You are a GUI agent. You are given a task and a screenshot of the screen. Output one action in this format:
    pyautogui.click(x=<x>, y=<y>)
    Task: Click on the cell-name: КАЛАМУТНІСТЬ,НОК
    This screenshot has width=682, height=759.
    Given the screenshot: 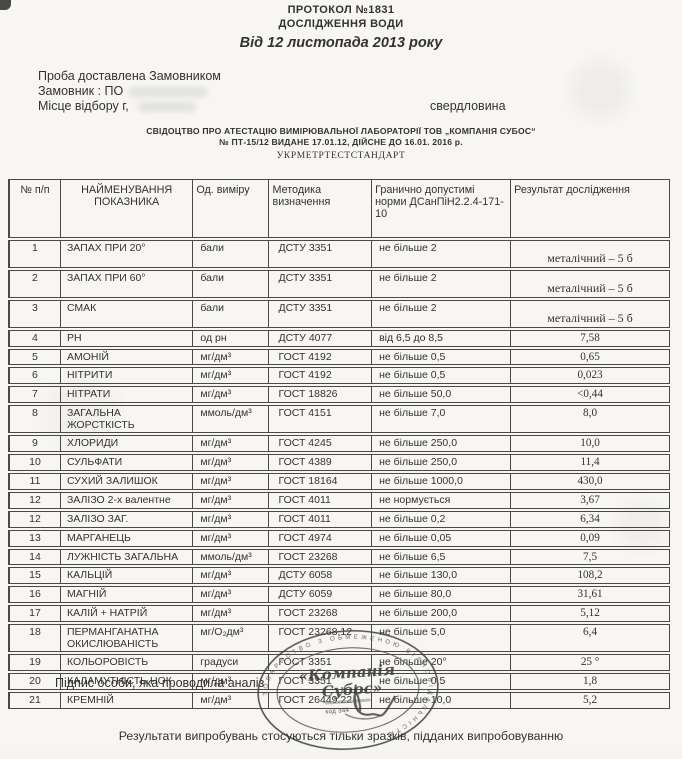 What is the action you would take?
    pyautogui.click(x=127, y=681)
    